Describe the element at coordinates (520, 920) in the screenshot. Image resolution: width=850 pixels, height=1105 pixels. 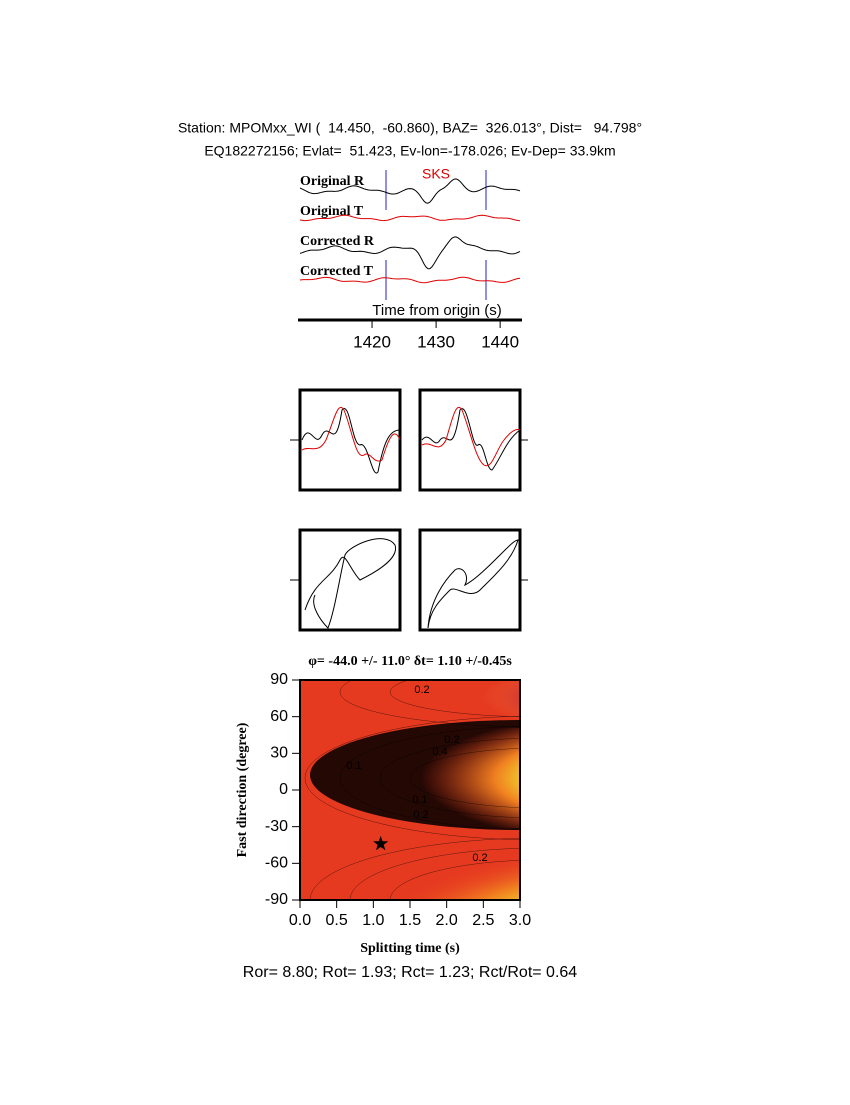
I see `x-tick-label: 3.0` at that location.